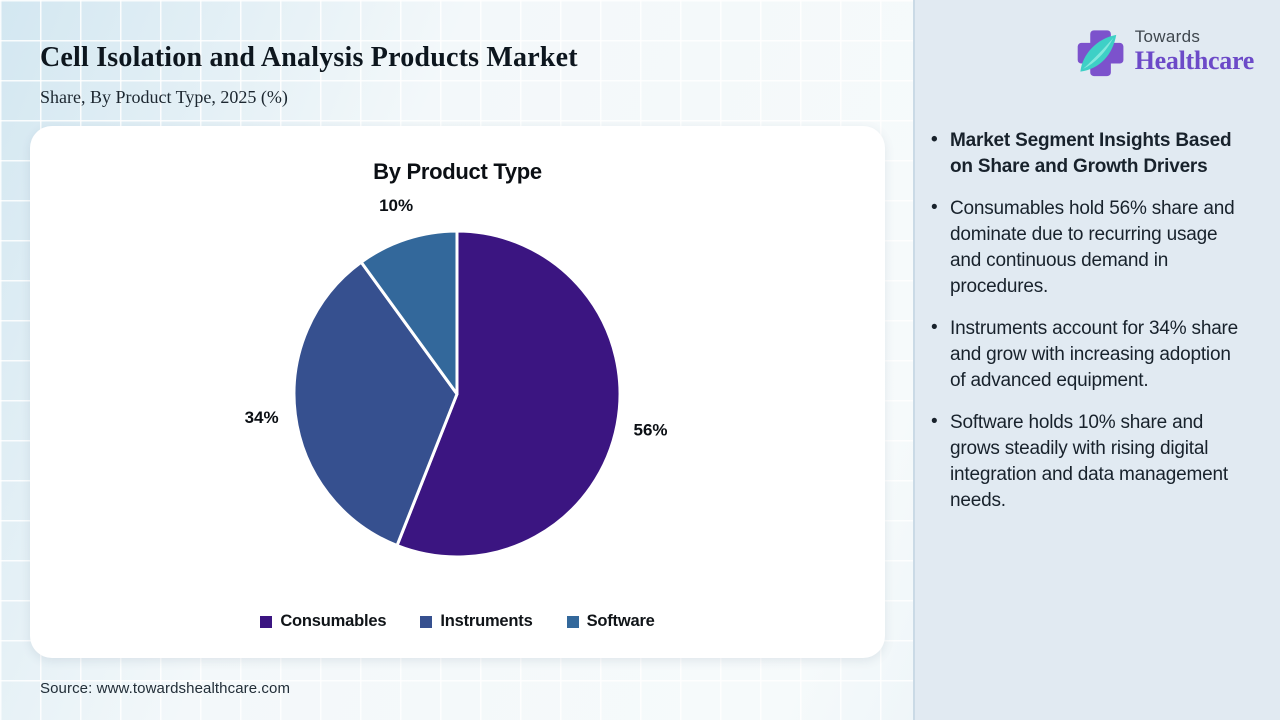  Describe the element at coordinates (457, 171) in the screenshot. I see `chart-title: By Product Type` at that location.